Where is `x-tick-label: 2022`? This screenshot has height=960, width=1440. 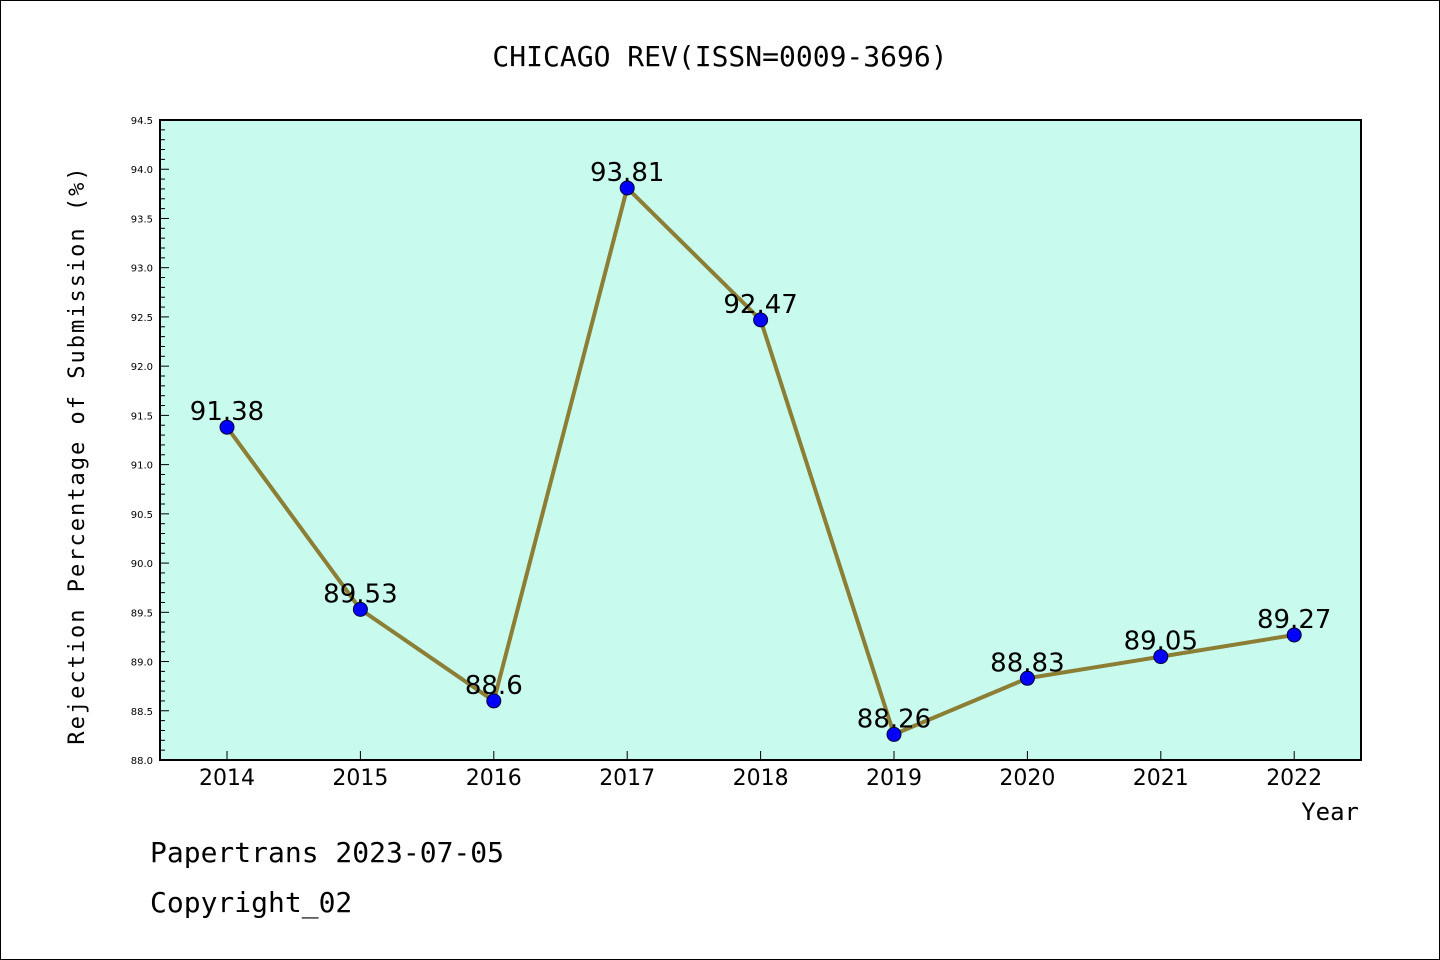 x-tick-label: 2022 is located at coordinates (1294, 778).